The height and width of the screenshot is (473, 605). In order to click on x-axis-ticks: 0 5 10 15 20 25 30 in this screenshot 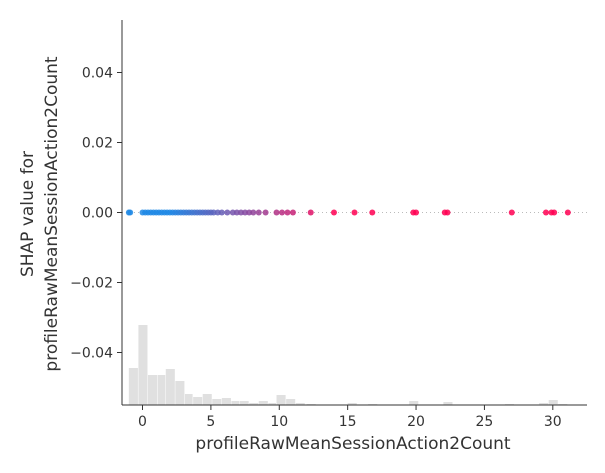, I will do `click(350, 417)`.